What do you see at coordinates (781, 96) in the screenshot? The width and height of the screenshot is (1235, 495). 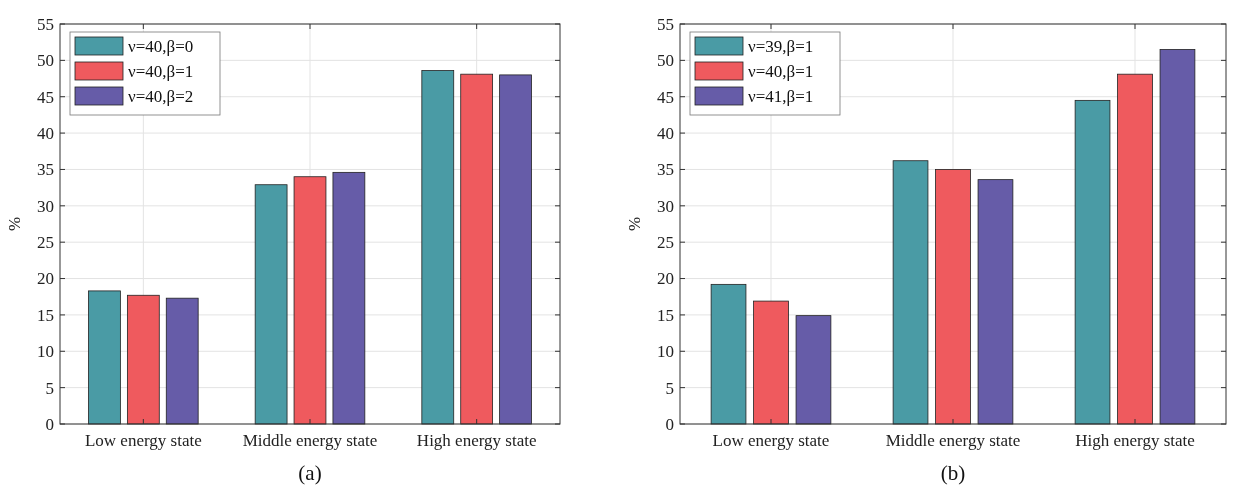 I see `legend-label: ν=41,β=1` at bounding box center [781, 96].